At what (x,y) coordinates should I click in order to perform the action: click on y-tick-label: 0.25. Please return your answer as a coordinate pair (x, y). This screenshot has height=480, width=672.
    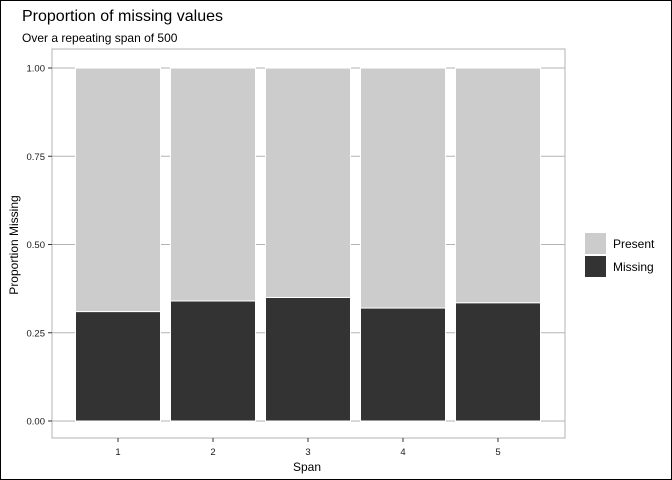
    Looking at the image, I should click on (36, 333).